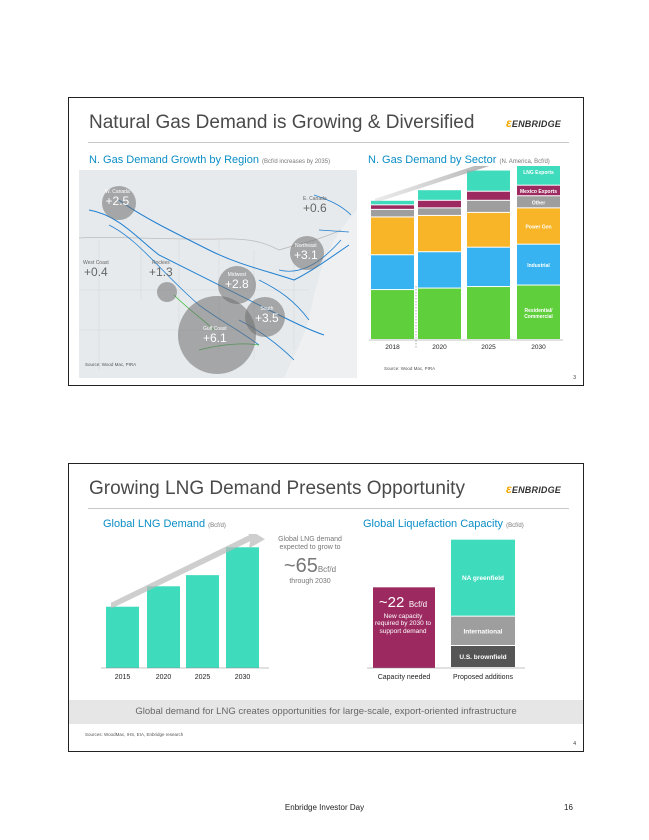  I want to click on lng-demand-bar-chart: 2015 2020 2025 2030, so click(185, 607).